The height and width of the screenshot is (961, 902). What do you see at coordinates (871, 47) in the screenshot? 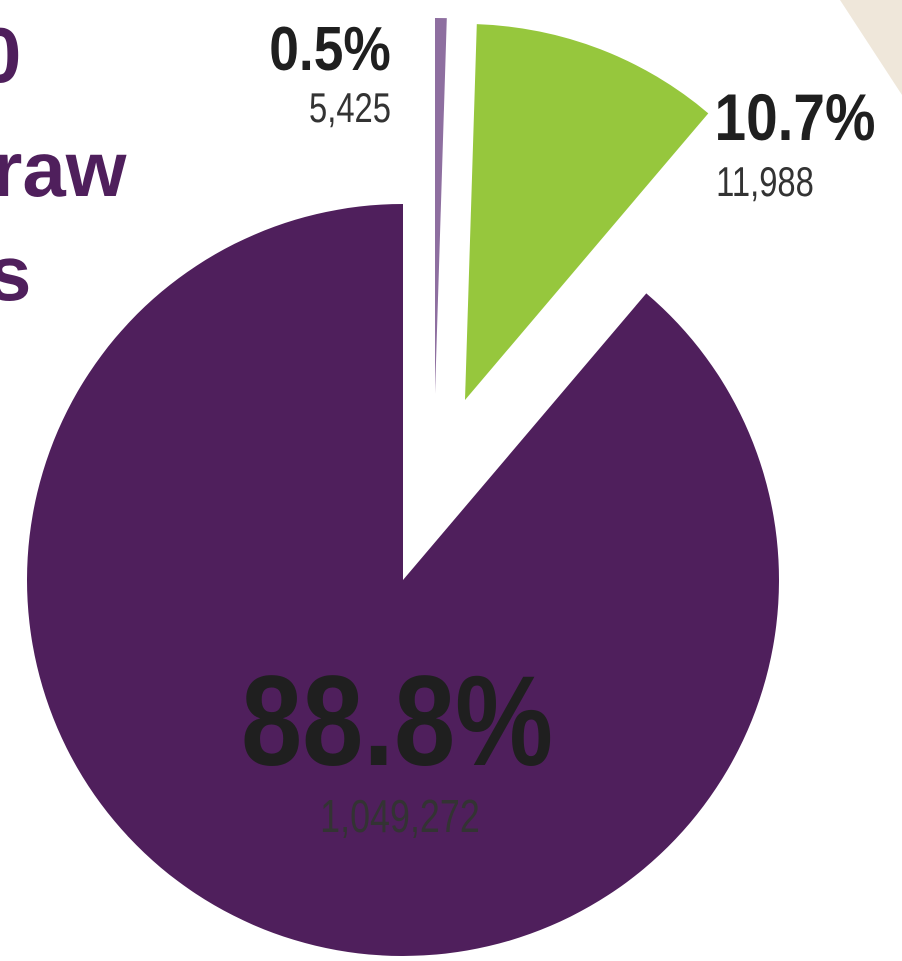
I see `background-decoration` at bounding box center [871, 47].